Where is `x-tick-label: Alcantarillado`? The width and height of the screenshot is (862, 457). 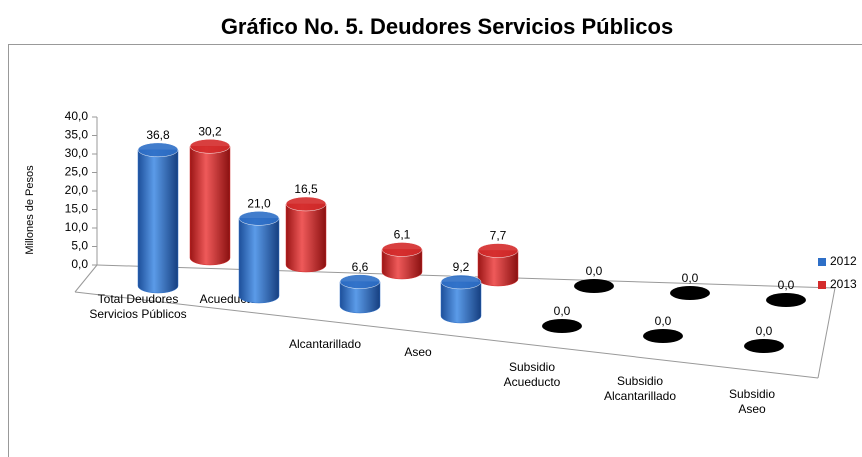 x-tick-label: Alcantarillado is located at coordinates (325, 344).